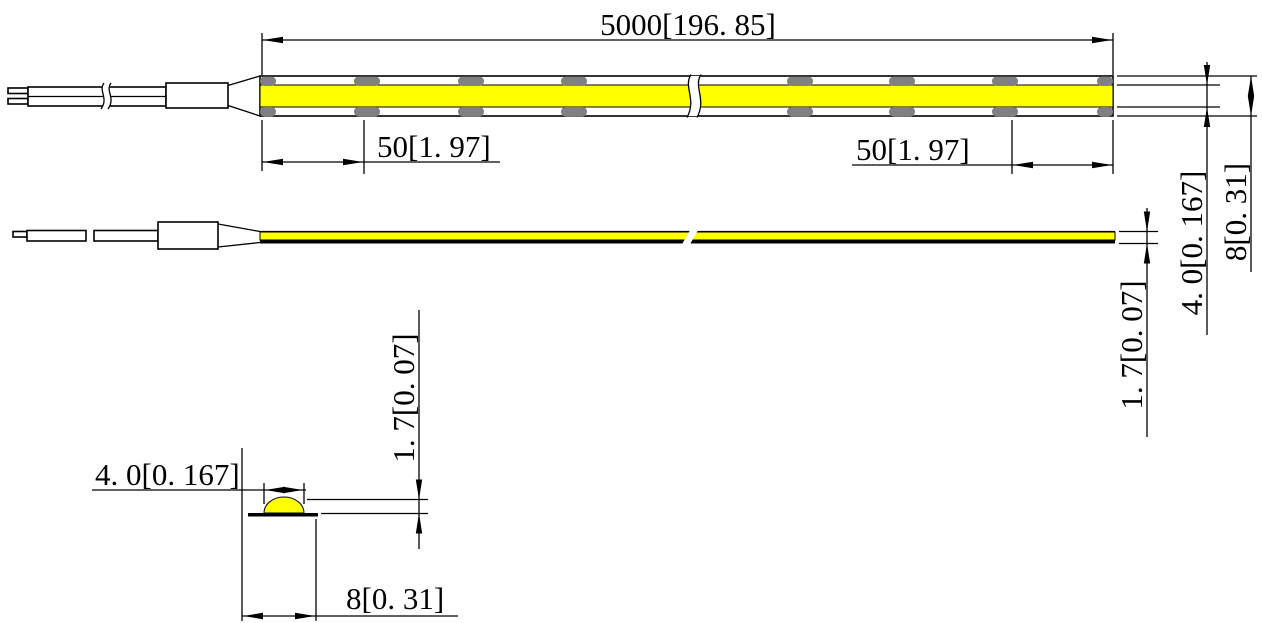  I want to click on dimension-text-strip-thickness: 1. 7[0. 07], so click(1131, 344).